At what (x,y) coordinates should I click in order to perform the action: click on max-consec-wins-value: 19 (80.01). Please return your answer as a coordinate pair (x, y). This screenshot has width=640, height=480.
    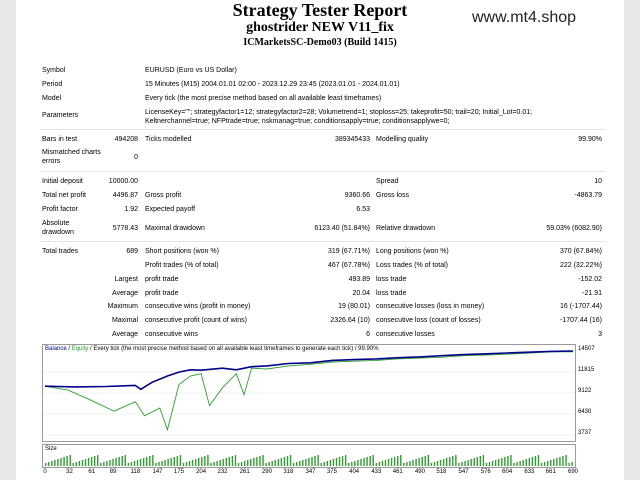
    Looking at the image, I should click on (354, 306).